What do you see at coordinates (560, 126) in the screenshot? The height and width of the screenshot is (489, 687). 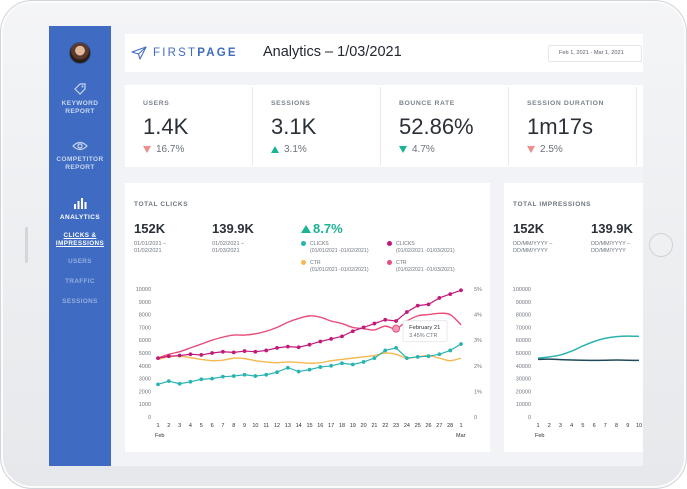 I see `metric-value: 1m17s` at bounding box center [560, 126].